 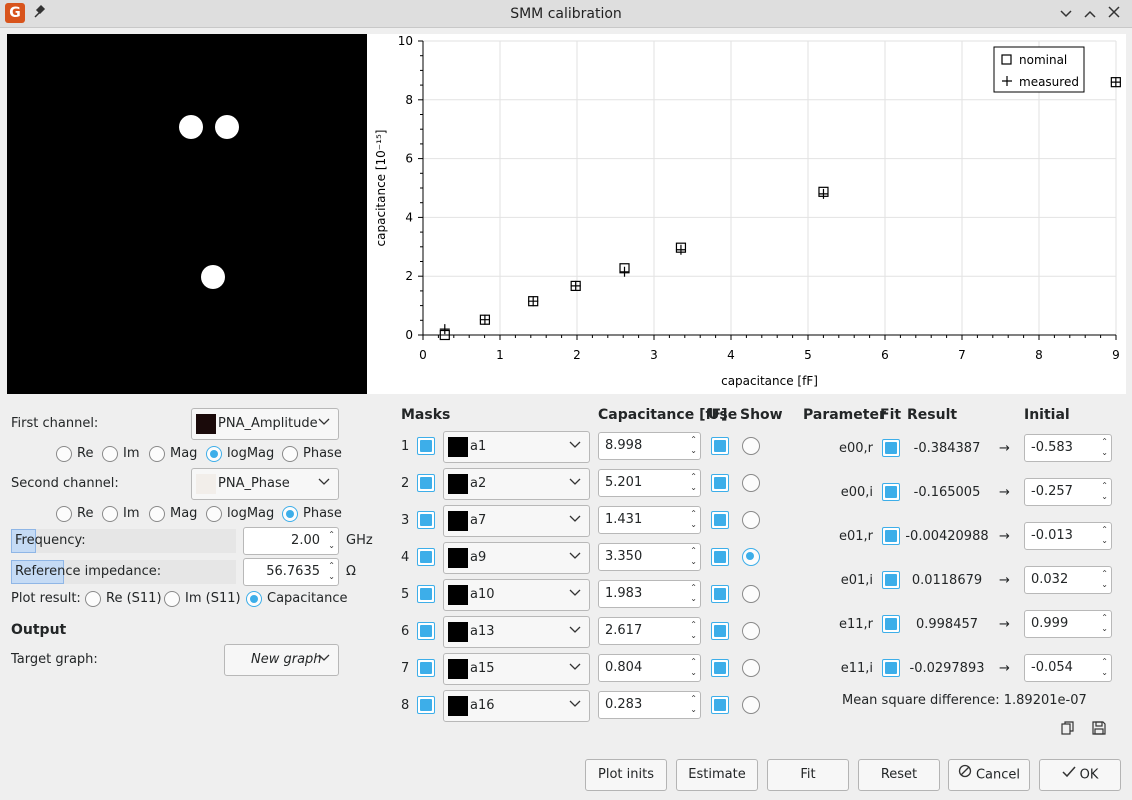 I want to click on mask-select: a10, so click(x=516, y=595).